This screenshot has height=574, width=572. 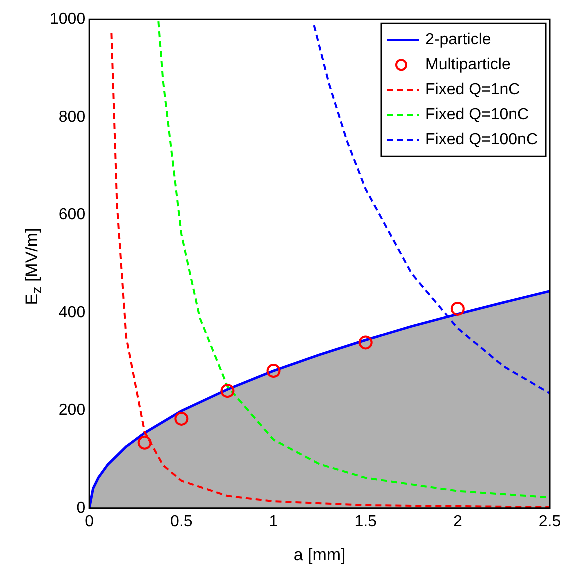 I want to click on x-tick-label: 2, so click(x=457, y=521).